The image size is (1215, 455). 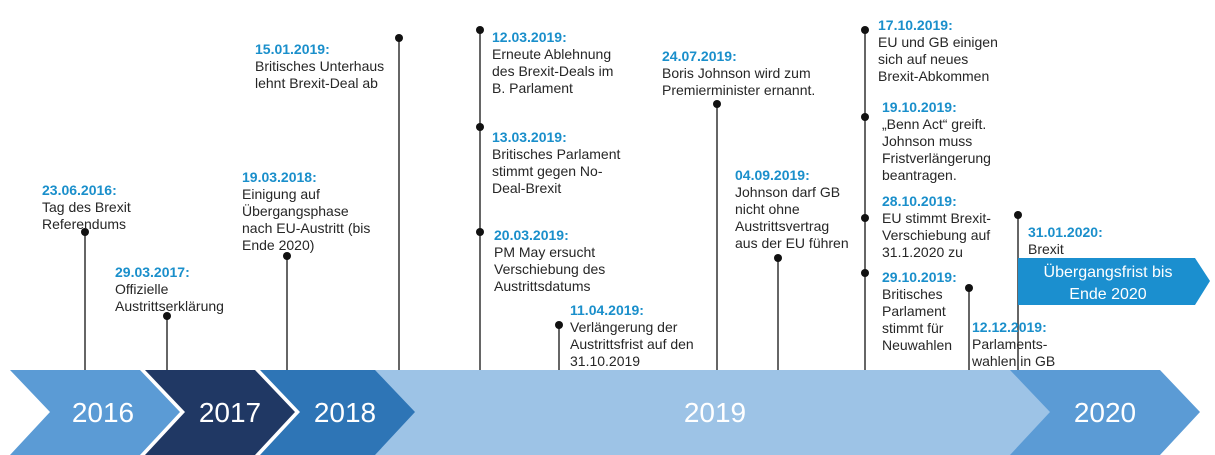 I want to click on event-text: Verlängerung der, so click(x=624, y=327).